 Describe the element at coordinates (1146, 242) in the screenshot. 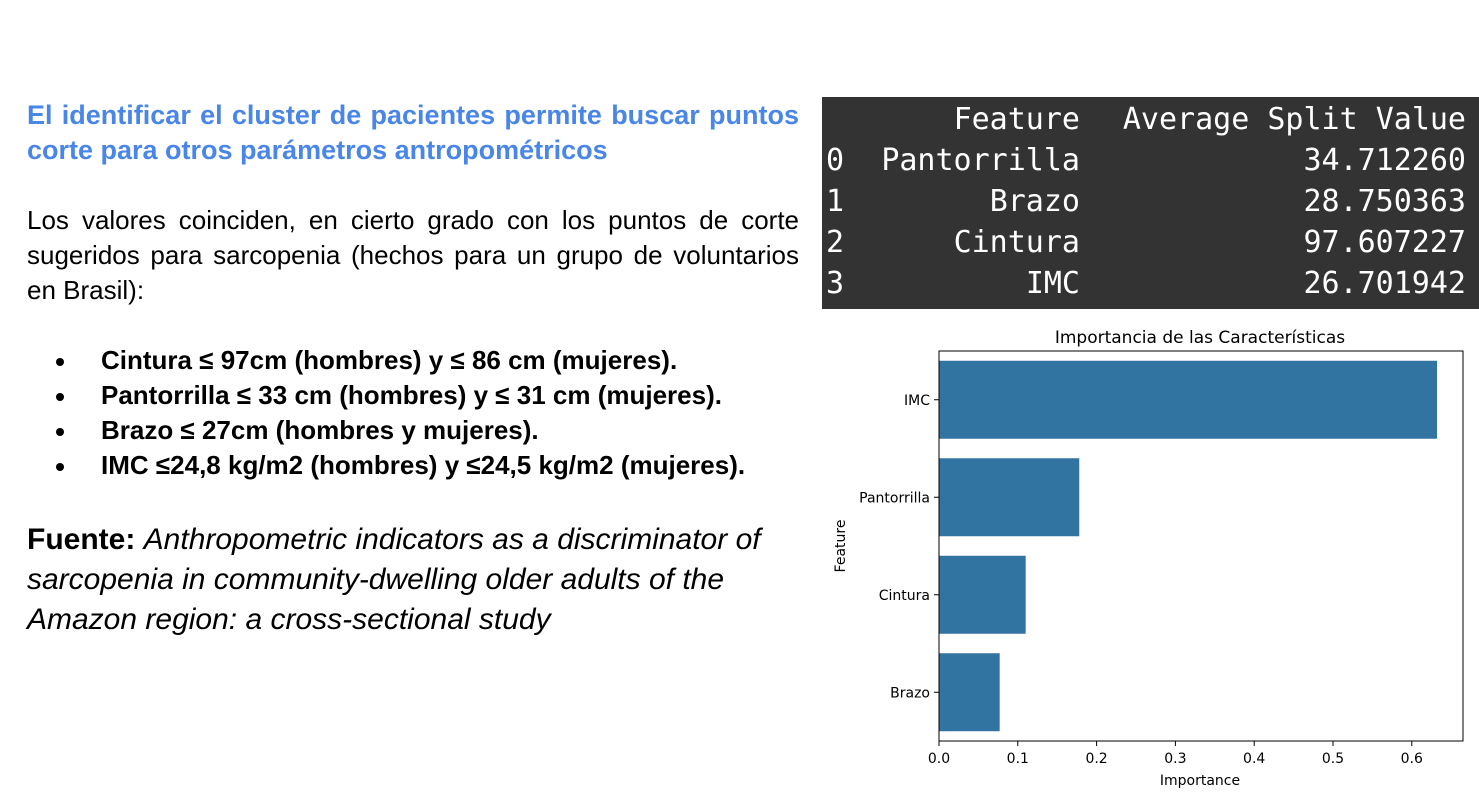

I see `table-row: 2 Cintura 97.607227` at that location.